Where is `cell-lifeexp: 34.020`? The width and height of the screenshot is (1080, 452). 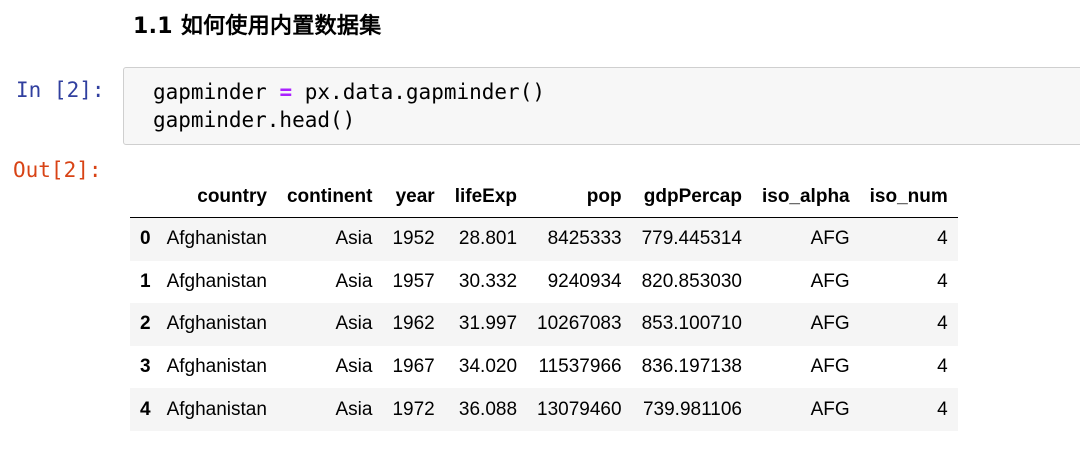
cell-lifeexp: 34.020 is located at coordinates (488, 367).